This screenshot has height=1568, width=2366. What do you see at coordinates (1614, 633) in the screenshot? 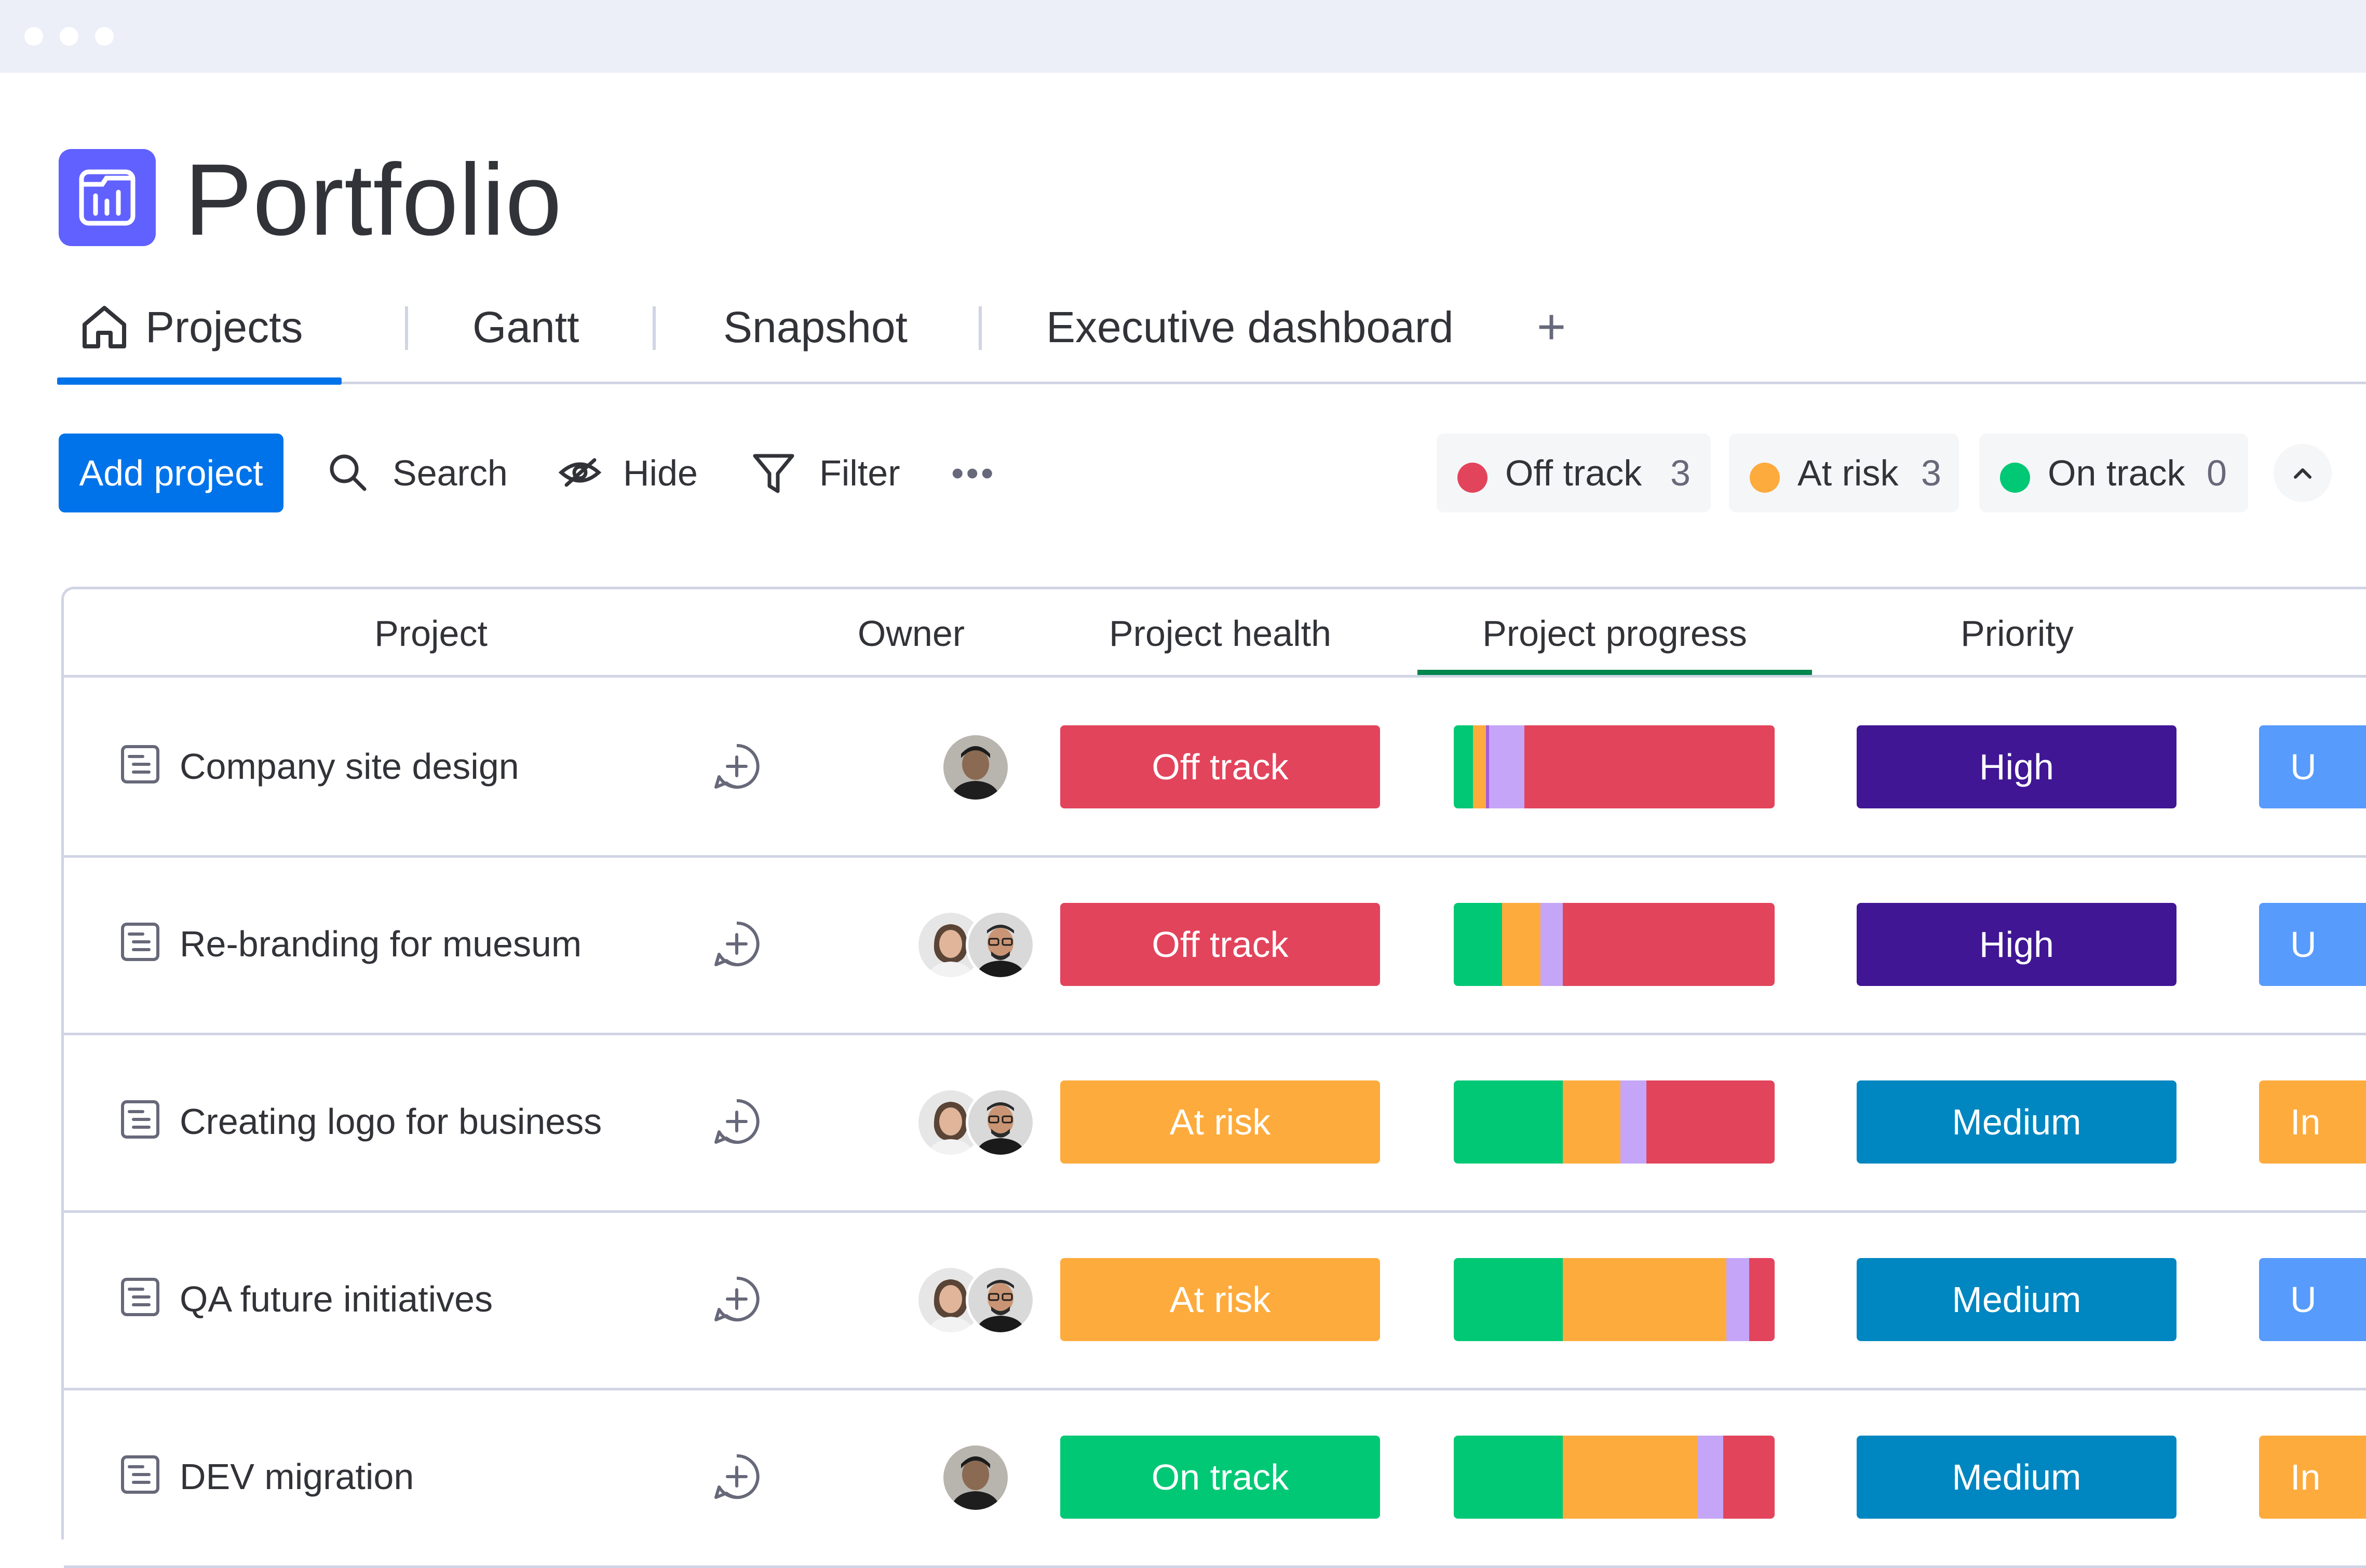
I see `column-header-project-progress: Project progress` at bounding box center [1614, 633].